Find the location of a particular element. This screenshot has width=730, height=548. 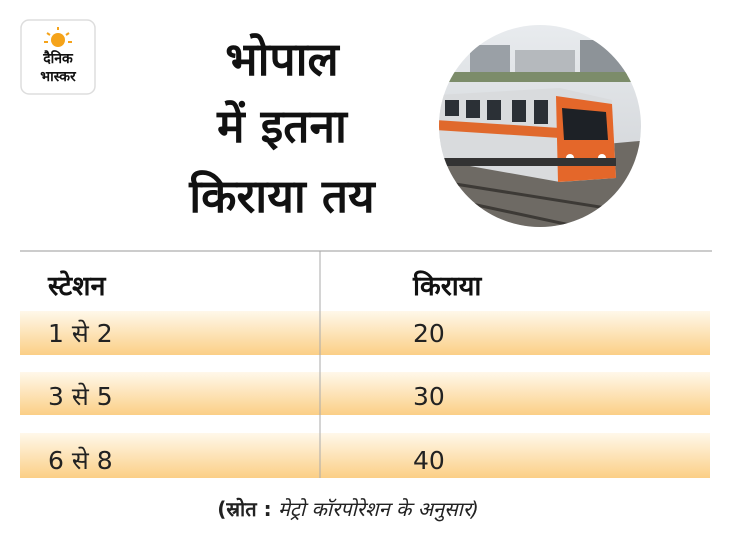

station-cell: 6 से 8 is located at coordinates (80, 460).